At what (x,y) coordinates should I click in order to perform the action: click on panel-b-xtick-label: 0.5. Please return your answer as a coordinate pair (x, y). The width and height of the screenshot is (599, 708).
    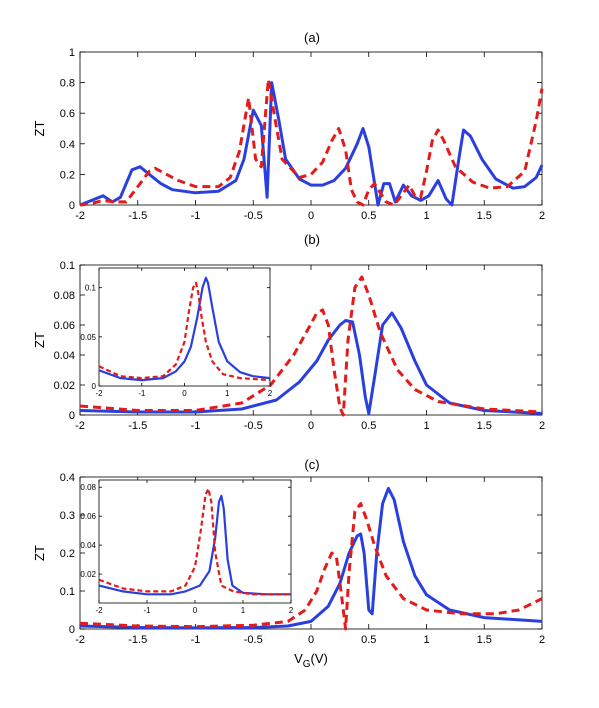
    Looking at the image, I should click on (368, 426).